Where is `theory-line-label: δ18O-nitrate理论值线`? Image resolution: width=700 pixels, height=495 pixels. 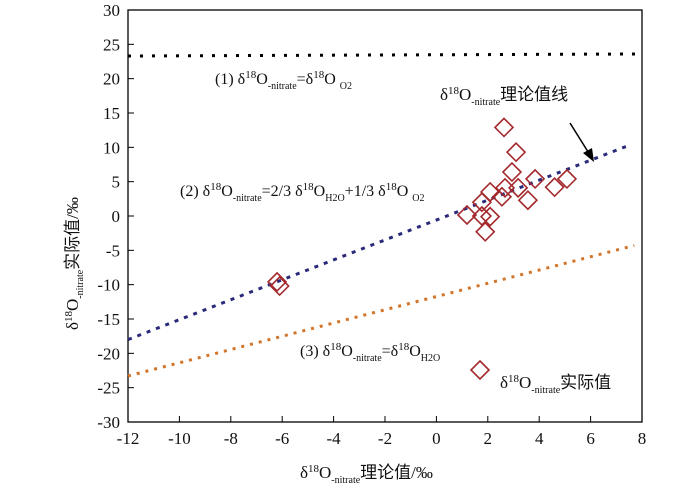 theory-line-label: δ18O-nitrate理论值线 is located at coordinates (504, 96).